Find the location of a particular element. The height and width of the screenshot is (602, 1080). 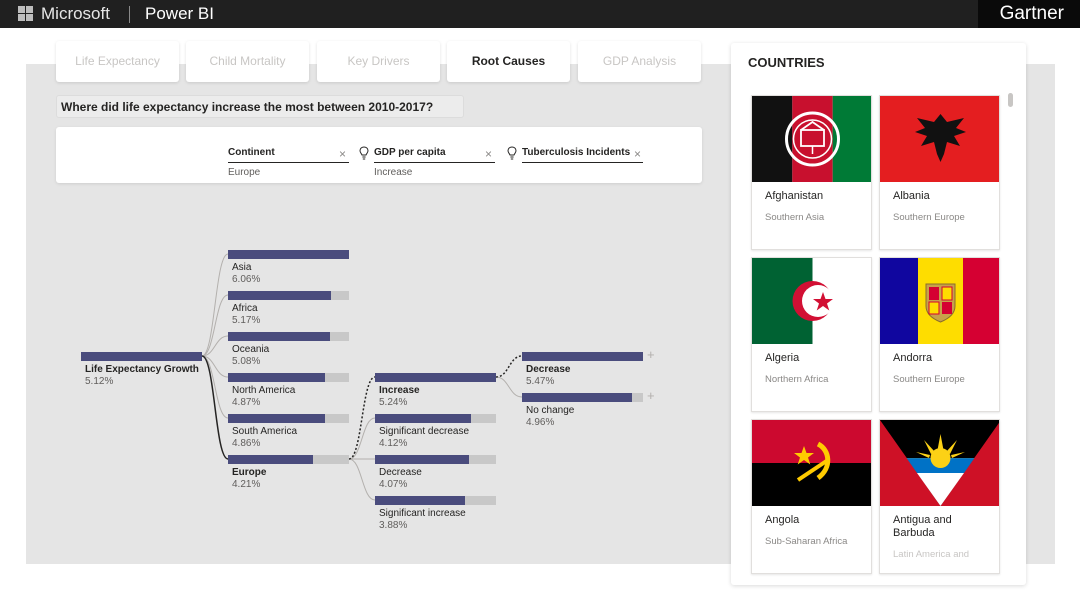

filter-value: Increase is located at coordinates (393, 172).